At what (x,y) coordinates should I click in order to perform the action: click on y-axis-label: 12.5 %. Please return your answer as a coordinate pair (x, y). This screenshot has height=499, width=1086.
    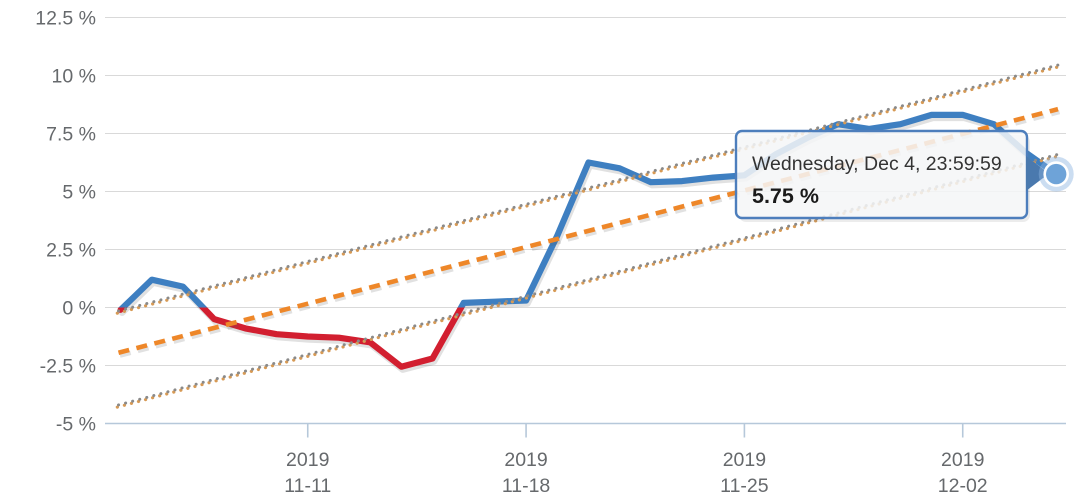
    Looking at the image, I should click on (65, 19).